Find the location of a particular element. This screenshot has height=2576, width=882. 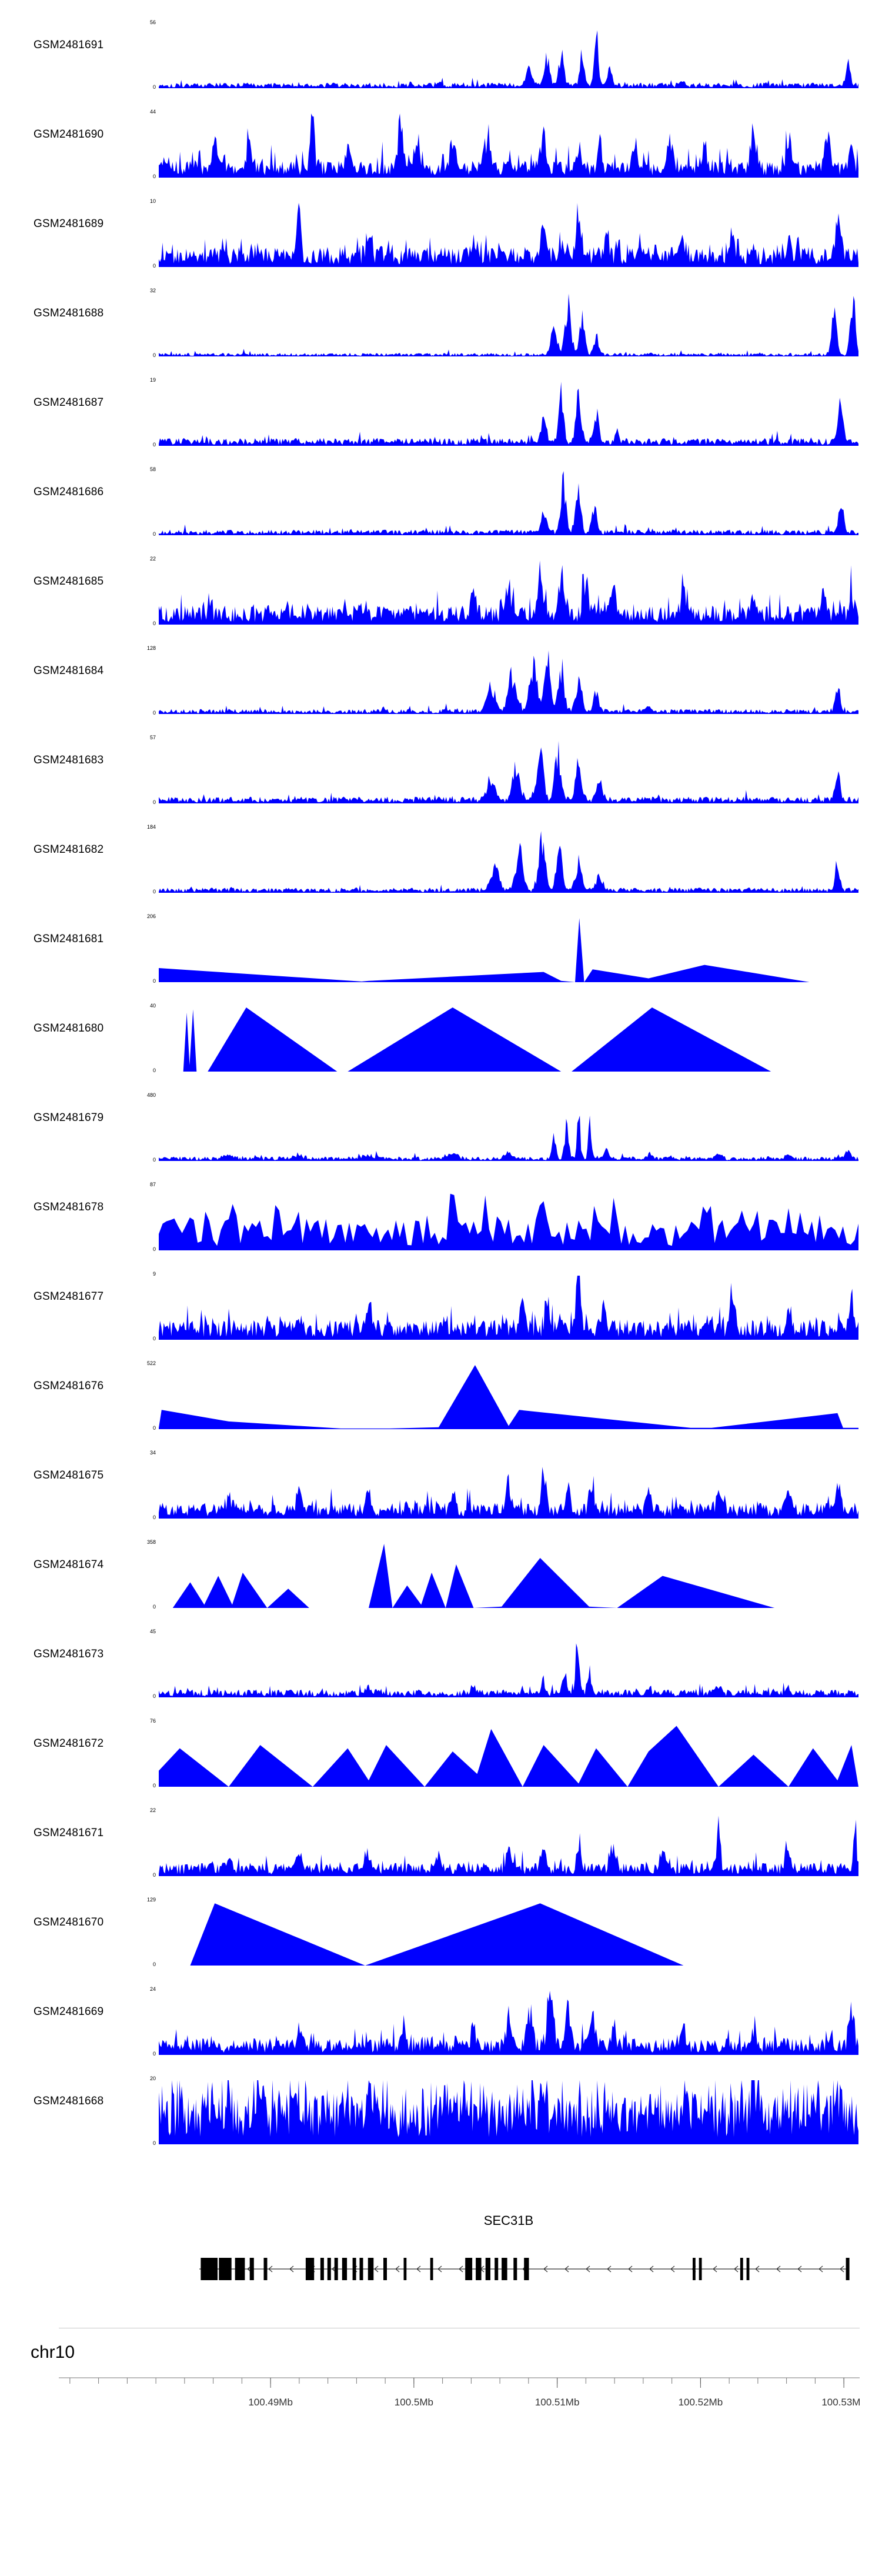

track-sample-label: GSM2481691 is located at coordinates (69, 45).